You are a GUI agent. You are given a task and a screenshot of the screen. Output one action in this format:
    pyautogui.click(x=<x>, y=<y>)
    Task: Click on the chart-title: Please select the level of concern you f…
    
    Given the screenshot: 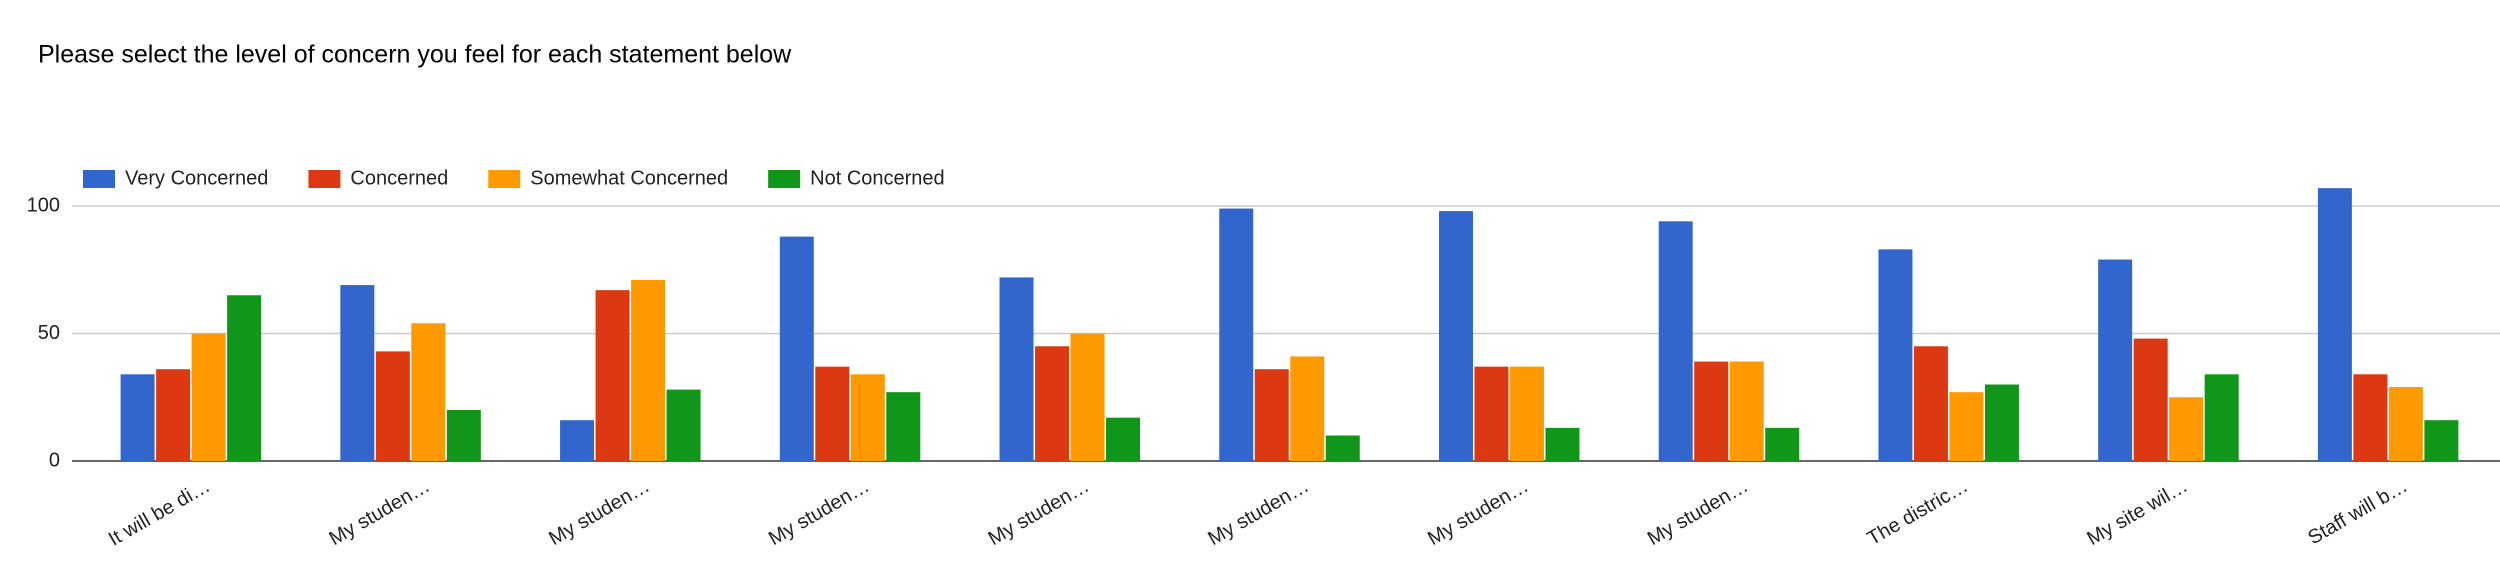 What is the action you would take?
    pyautogui.click(x=415, y=55)
    